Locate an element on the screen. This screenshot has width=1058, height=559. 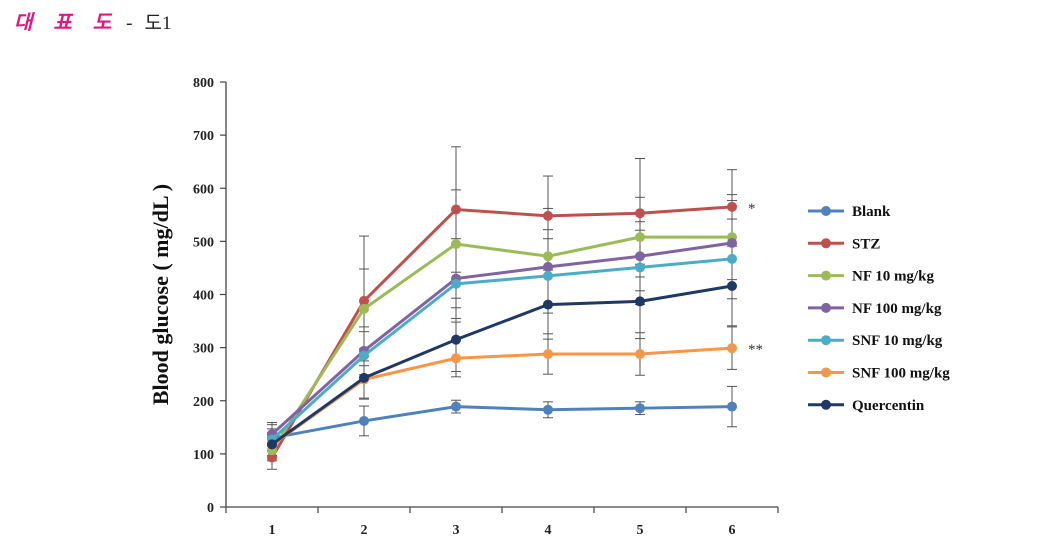
x-tick-label: 6 is located at coordinates (732, 530).